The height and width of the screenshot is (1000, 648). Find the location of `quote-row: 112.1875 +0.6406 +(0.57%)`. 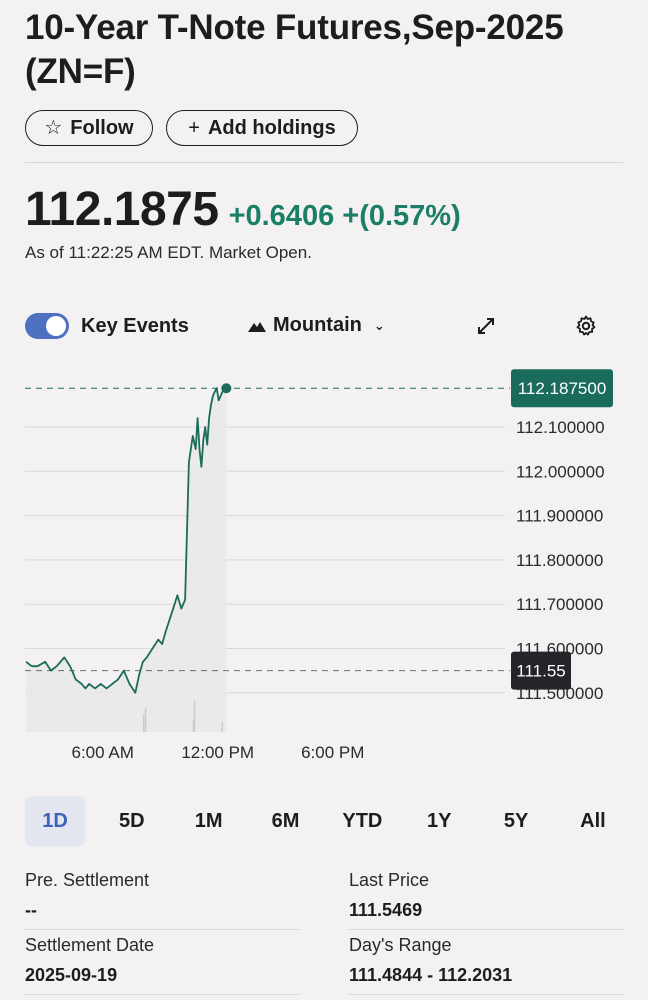

quote-row: 112.1875 +0.6406 +(0.57%) is located at coordinates (243, 209).